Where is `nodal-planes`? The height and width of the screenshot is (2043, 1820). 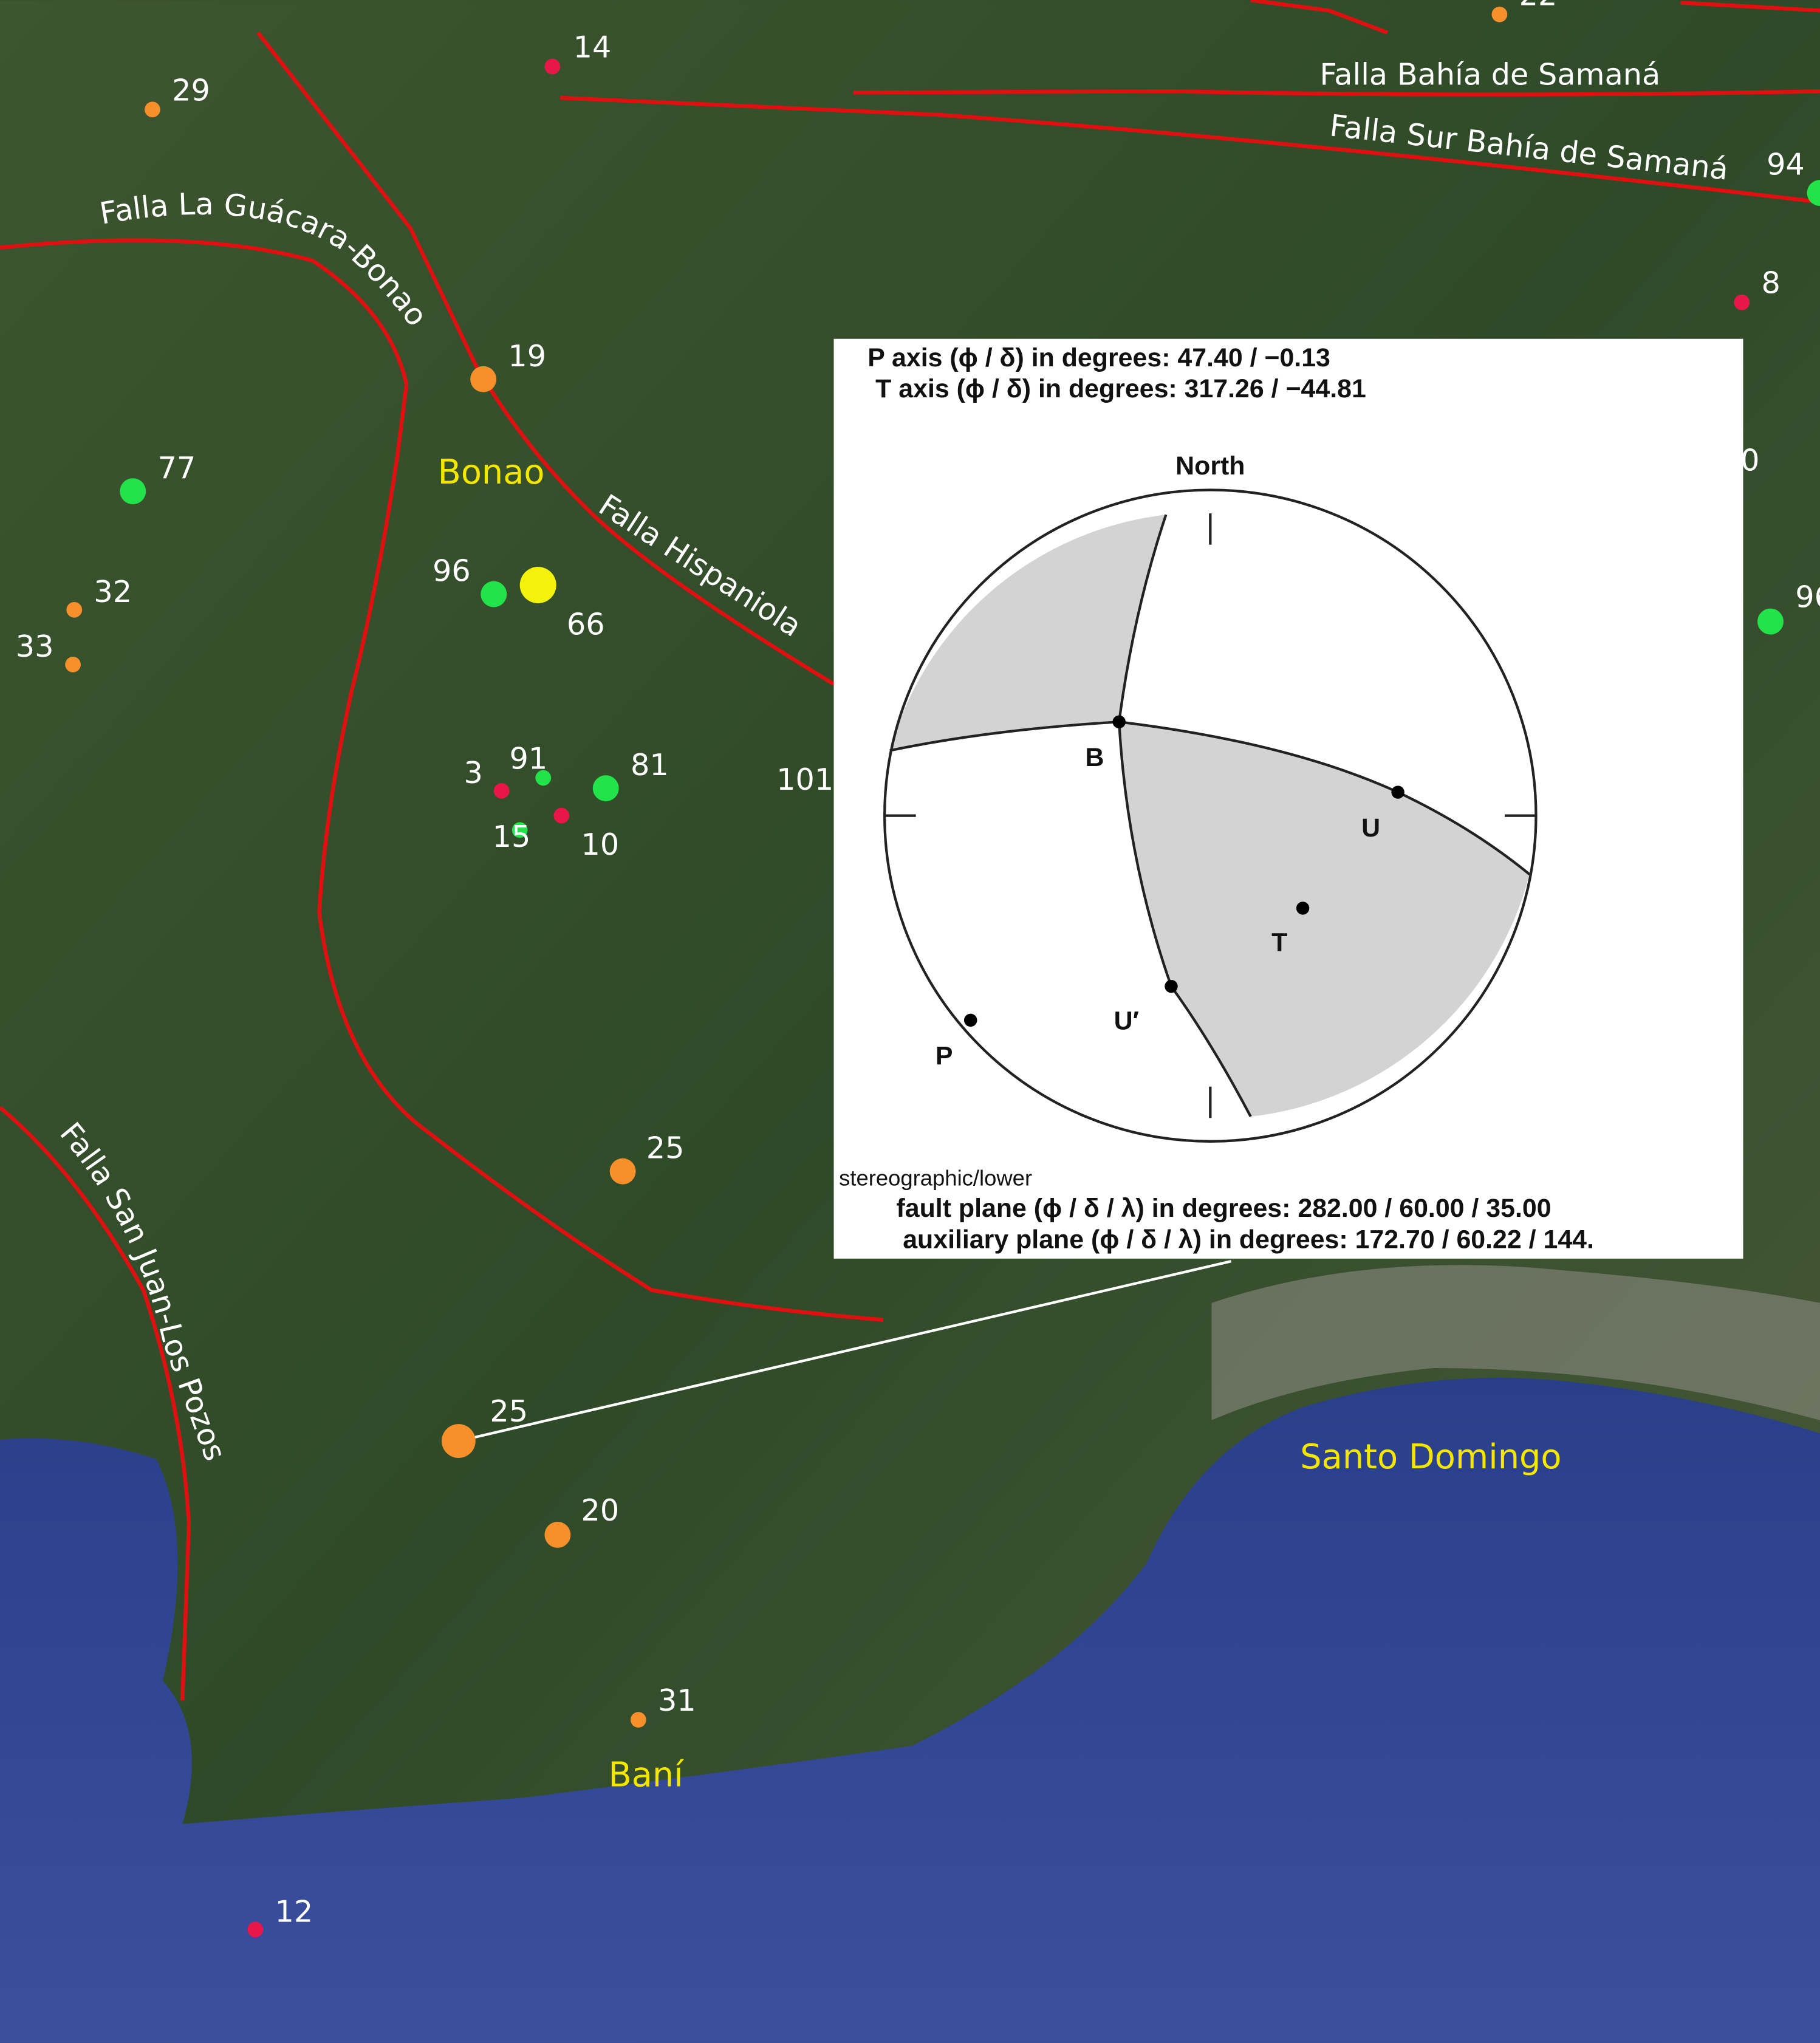 nodal-planes is located at coordinates (1210, 816).